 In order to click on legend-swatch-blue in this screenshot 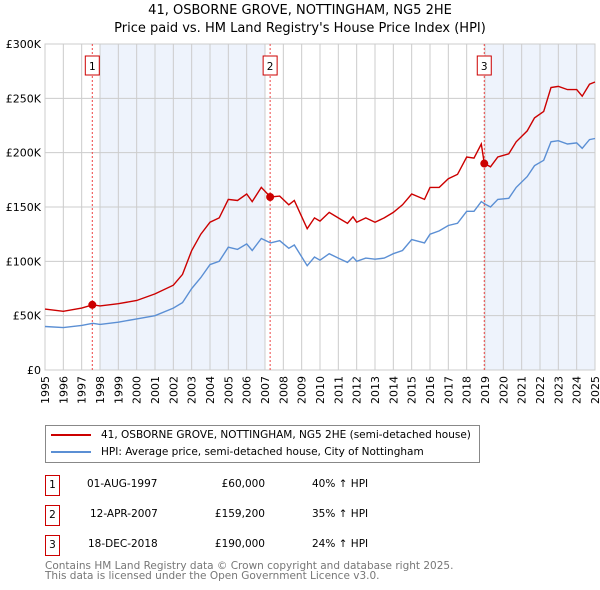, I will do `click(71, 452)`.